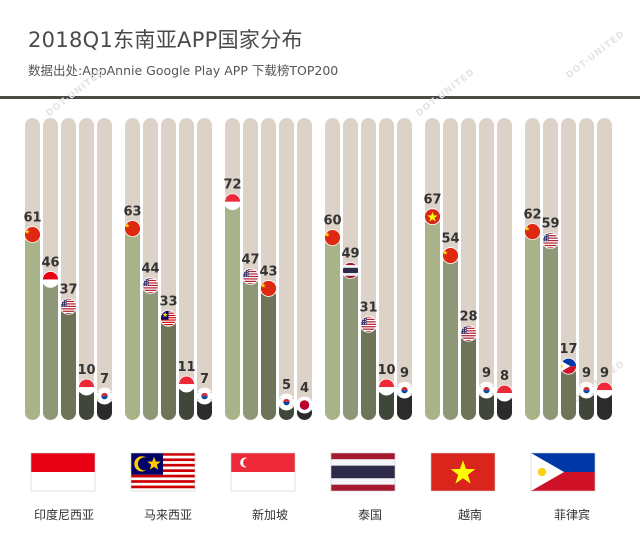  I want to click on bar-thailand-thailand, so click(350, 345).